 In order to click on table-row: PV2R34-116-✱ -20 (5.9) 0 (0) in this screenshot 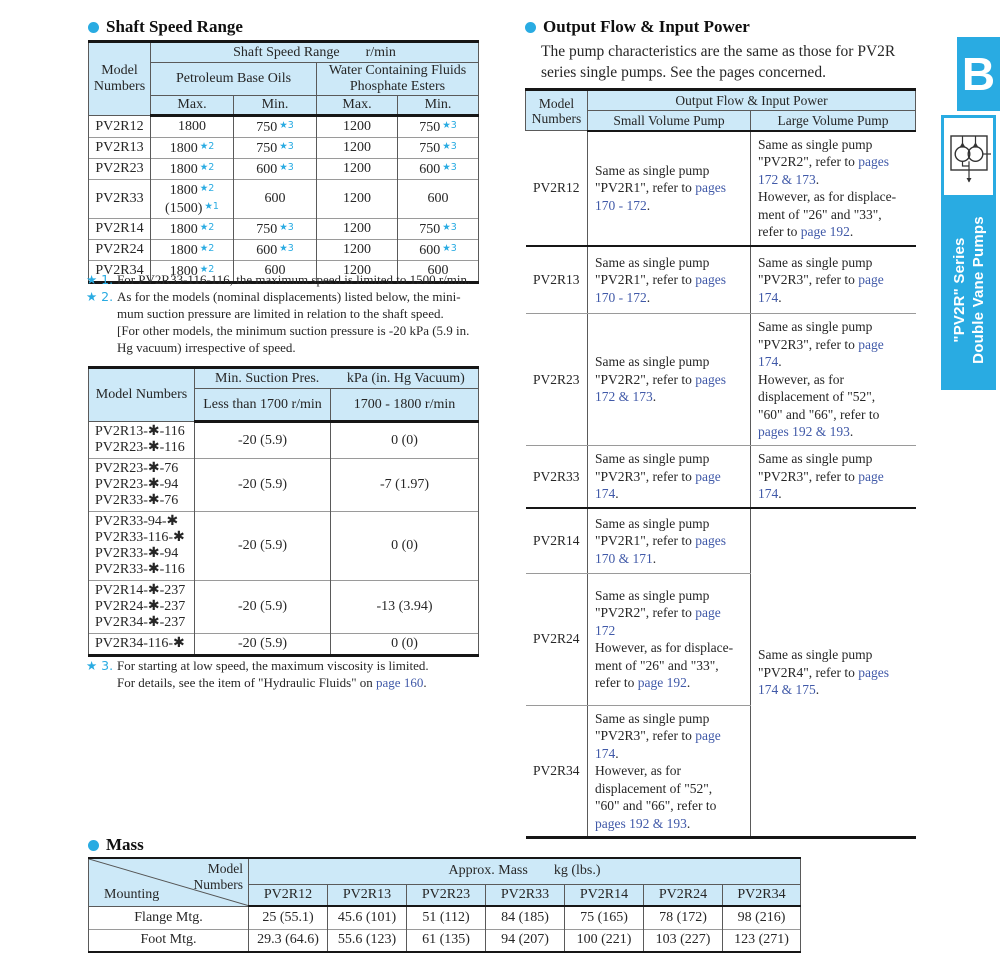, I will do `click(283, 644)`.